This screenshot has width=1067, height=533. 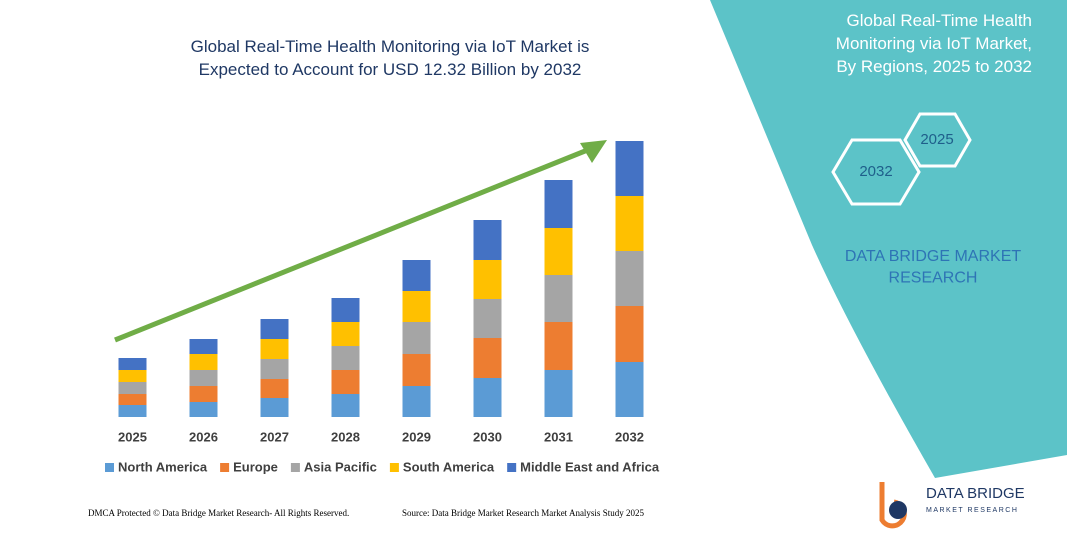 I want to click on x-tick-label: 2030, so click(x=487, y=436).